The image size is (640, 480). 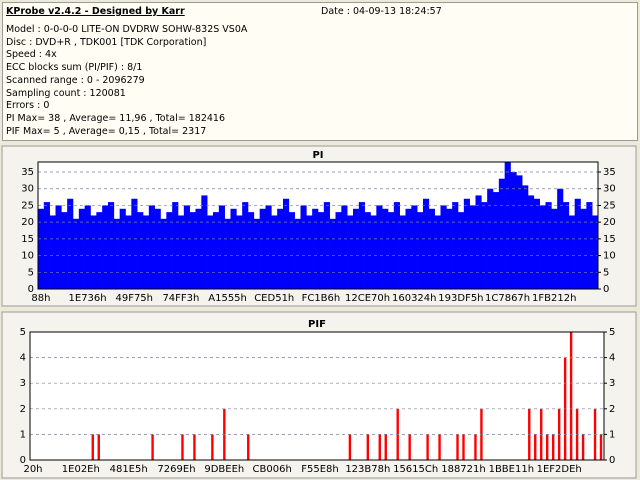 I want to click on x-tick-label: CED51h, so click(x=274, y=298).